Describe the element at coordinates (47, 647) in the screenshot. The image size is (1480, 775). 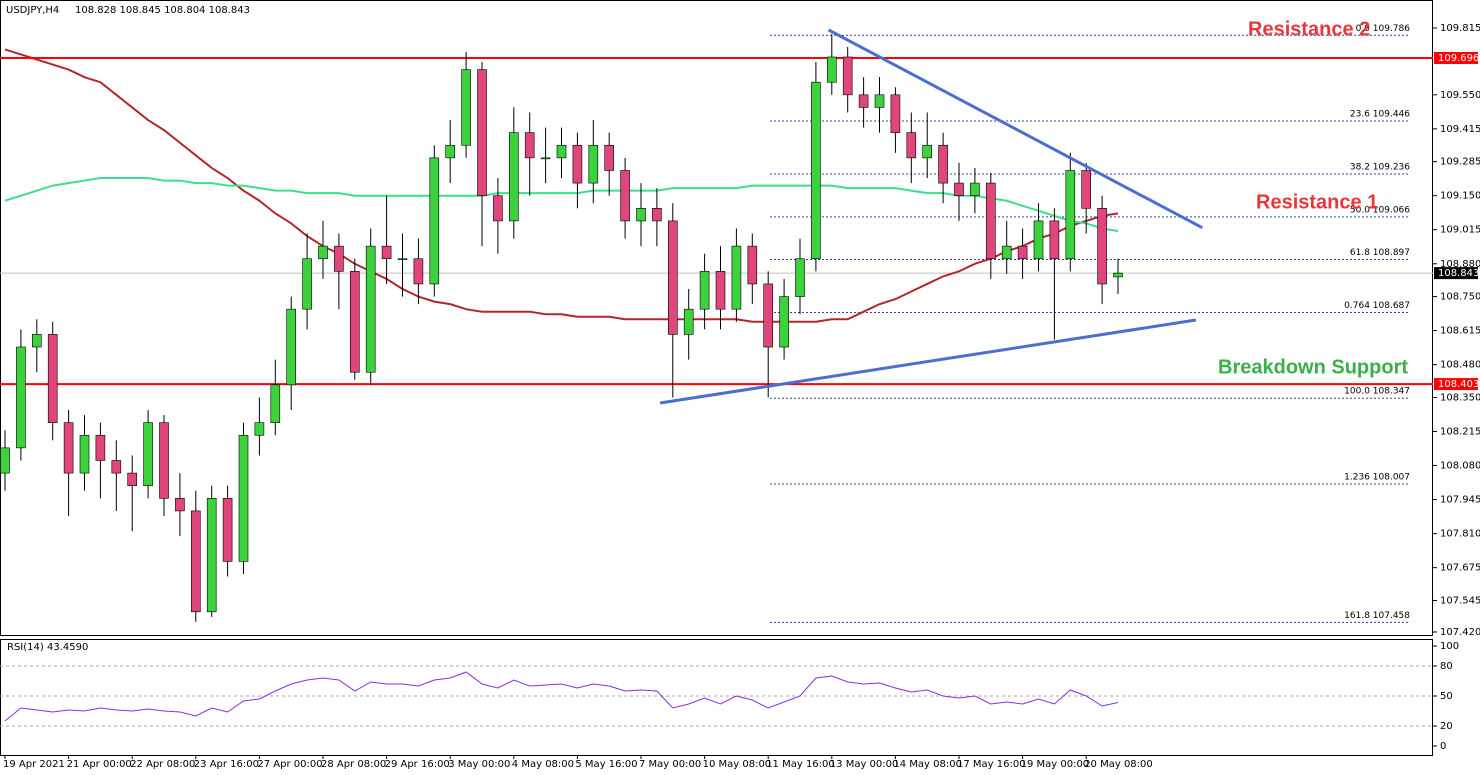
I see `rsi-title: RSI(14) 43.4590` at that location.